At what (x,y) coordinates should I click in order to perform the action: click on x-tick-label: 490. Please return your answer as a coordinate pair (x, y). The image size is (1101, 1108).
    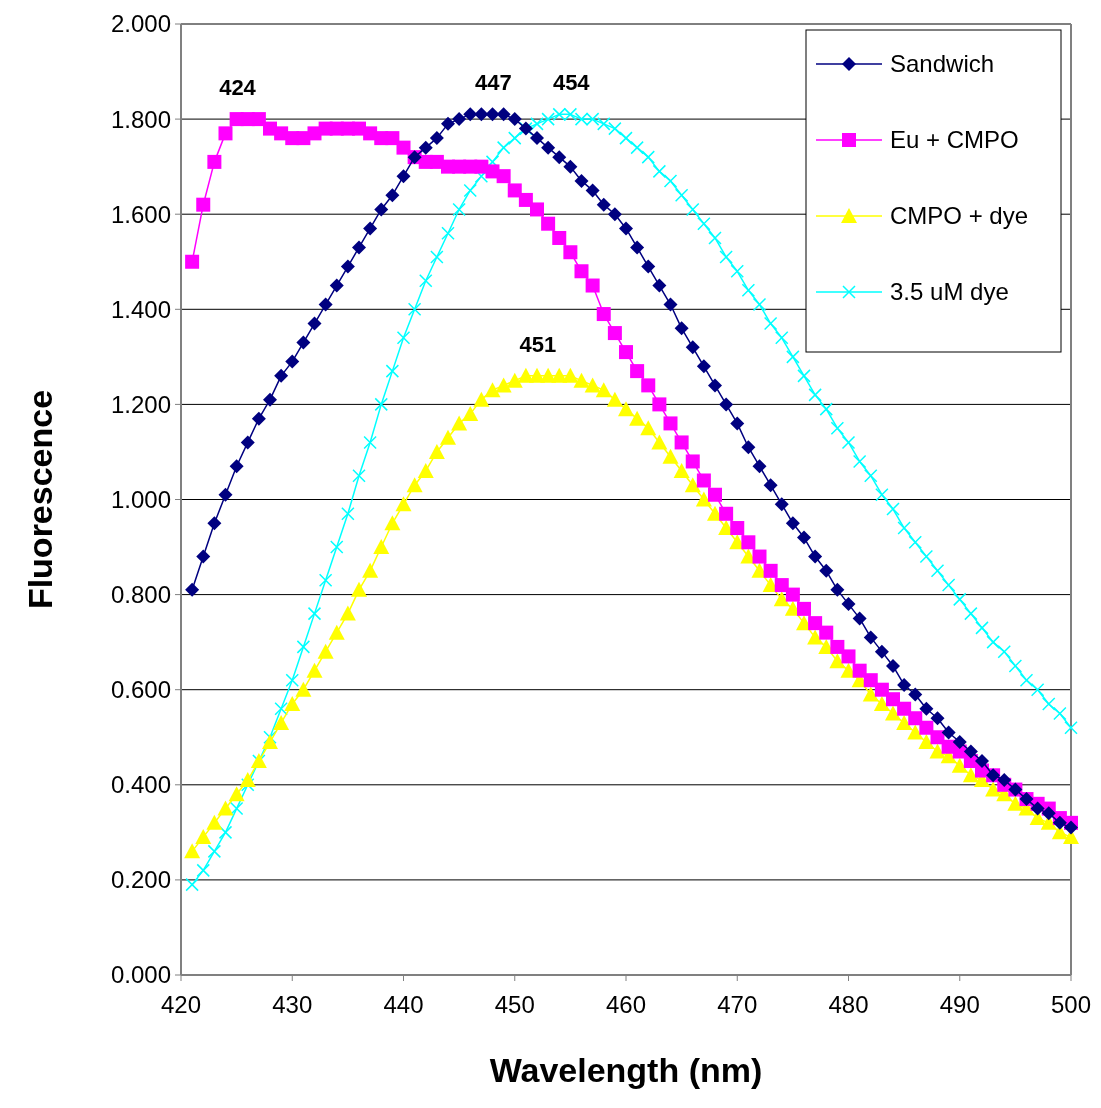
    Looking at the image, I should click on (959, 1004).